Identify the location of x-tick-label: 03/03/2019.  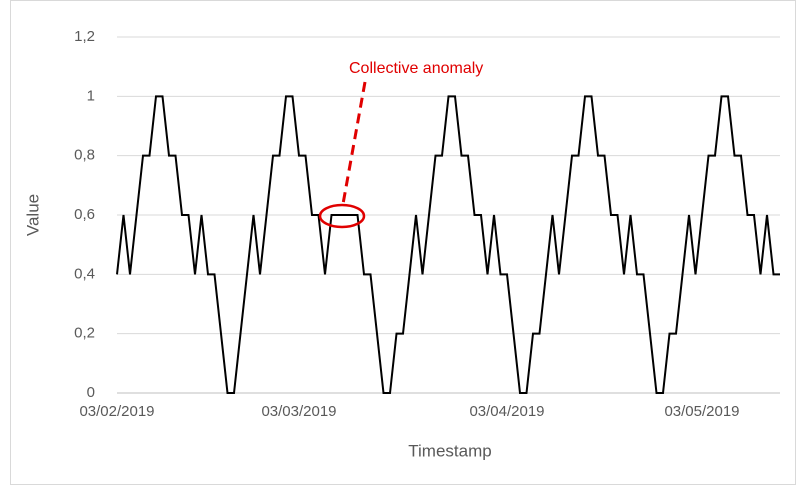
(298, 411).